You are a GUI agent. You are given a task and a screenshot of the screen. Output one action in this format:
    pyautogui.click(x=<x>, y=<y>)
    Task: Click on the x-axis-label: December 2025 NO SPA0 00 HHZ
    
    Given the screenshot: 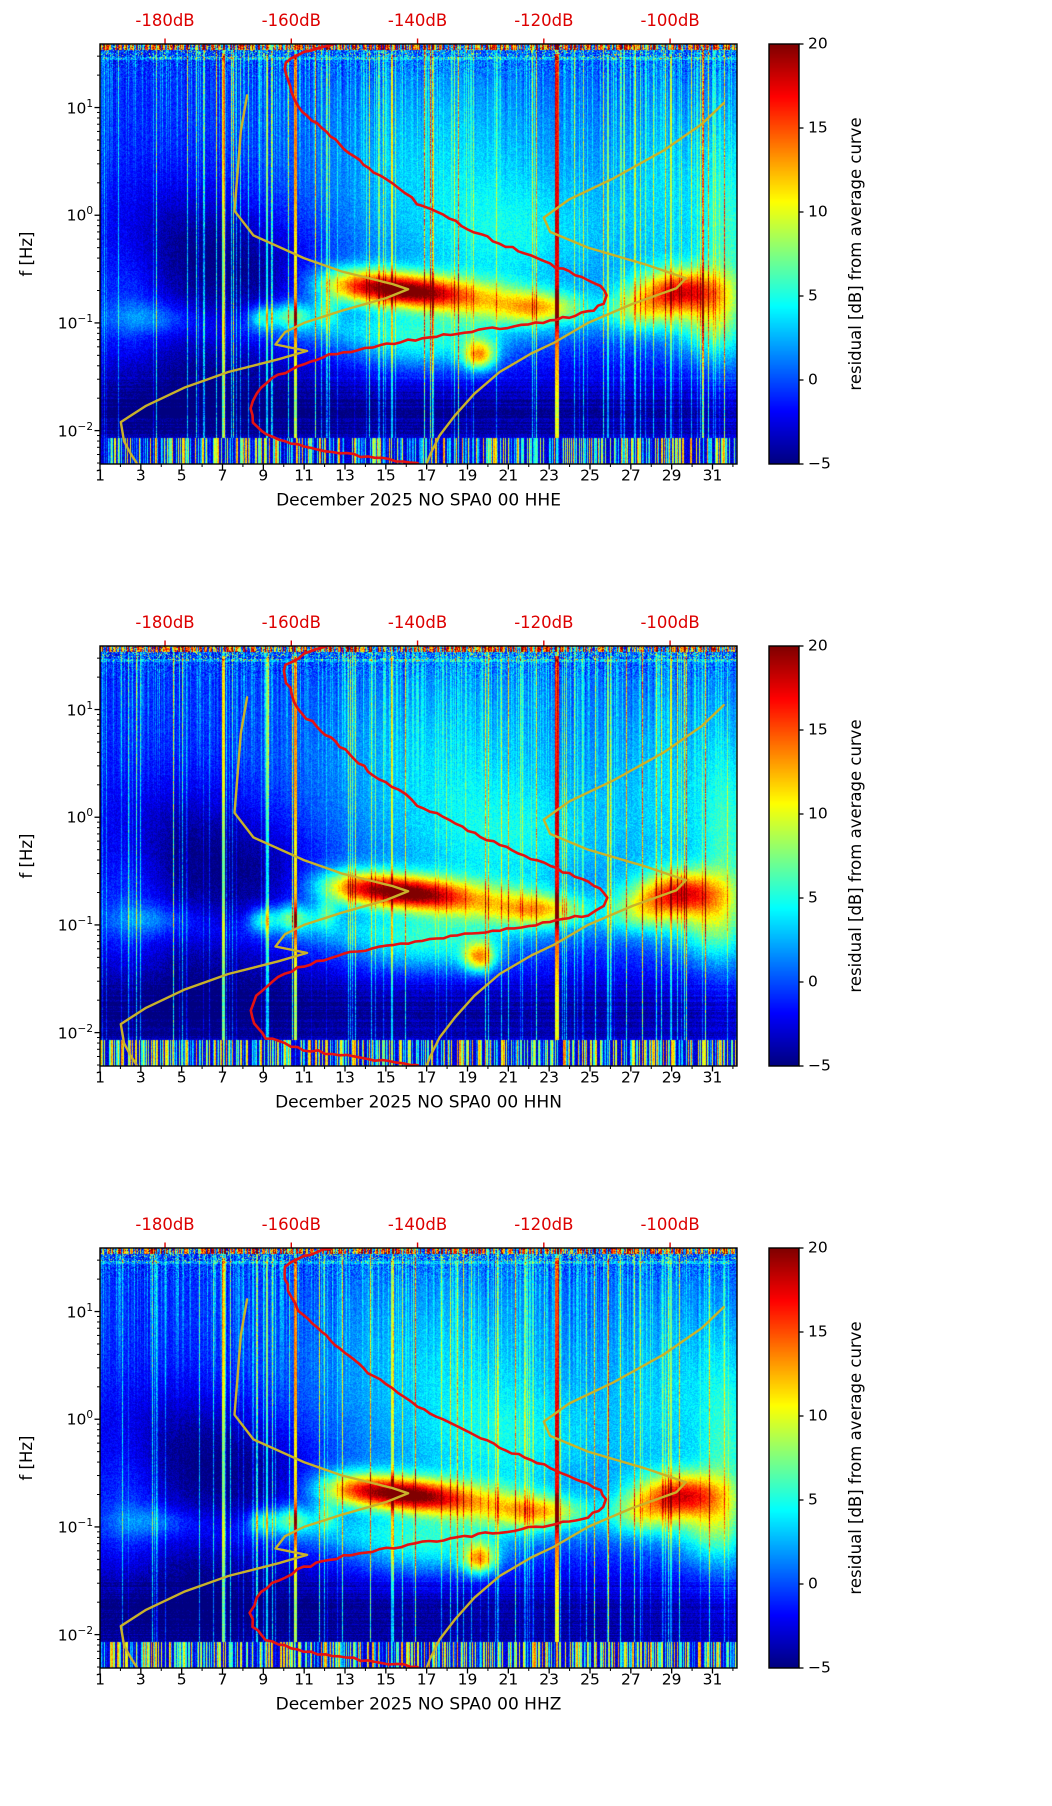 What is the action you would take?
    pyautogui.click(x=418, y=1704)
    